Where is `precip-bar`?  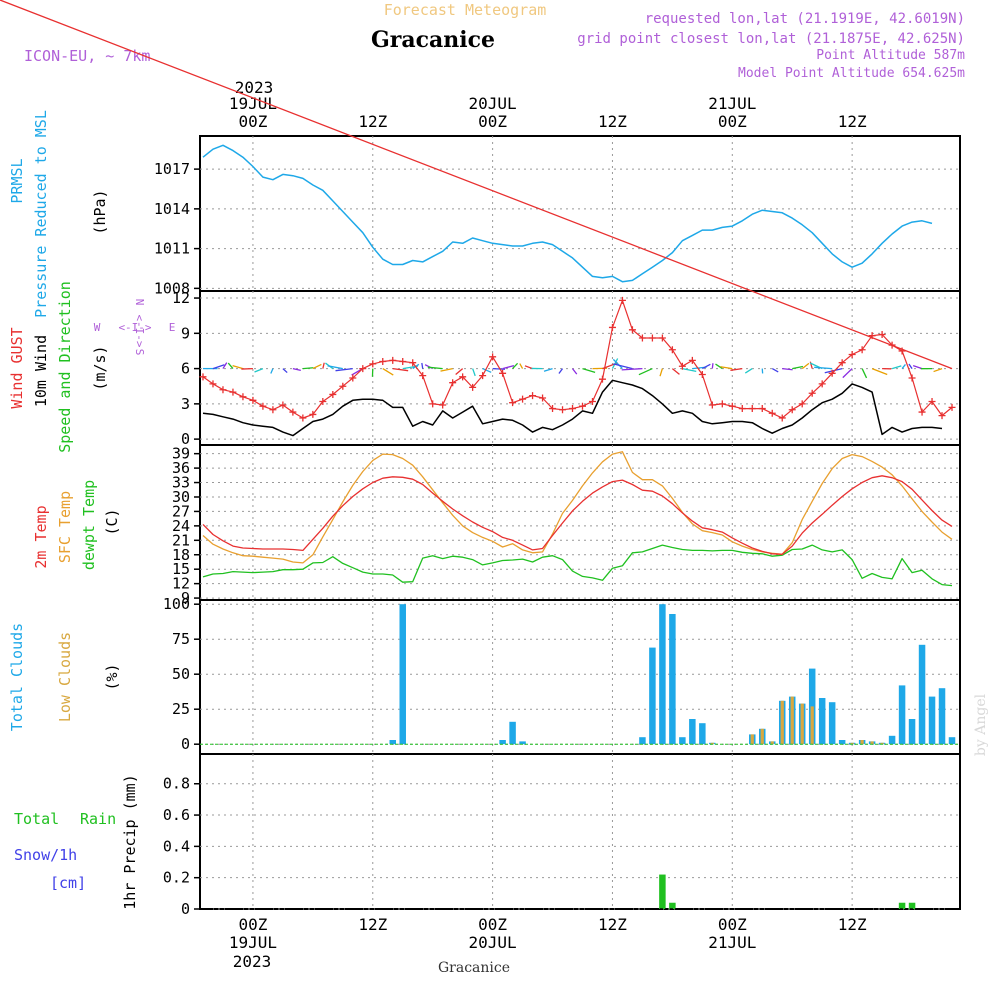 precip-bar is located at coordinates (912, 905).